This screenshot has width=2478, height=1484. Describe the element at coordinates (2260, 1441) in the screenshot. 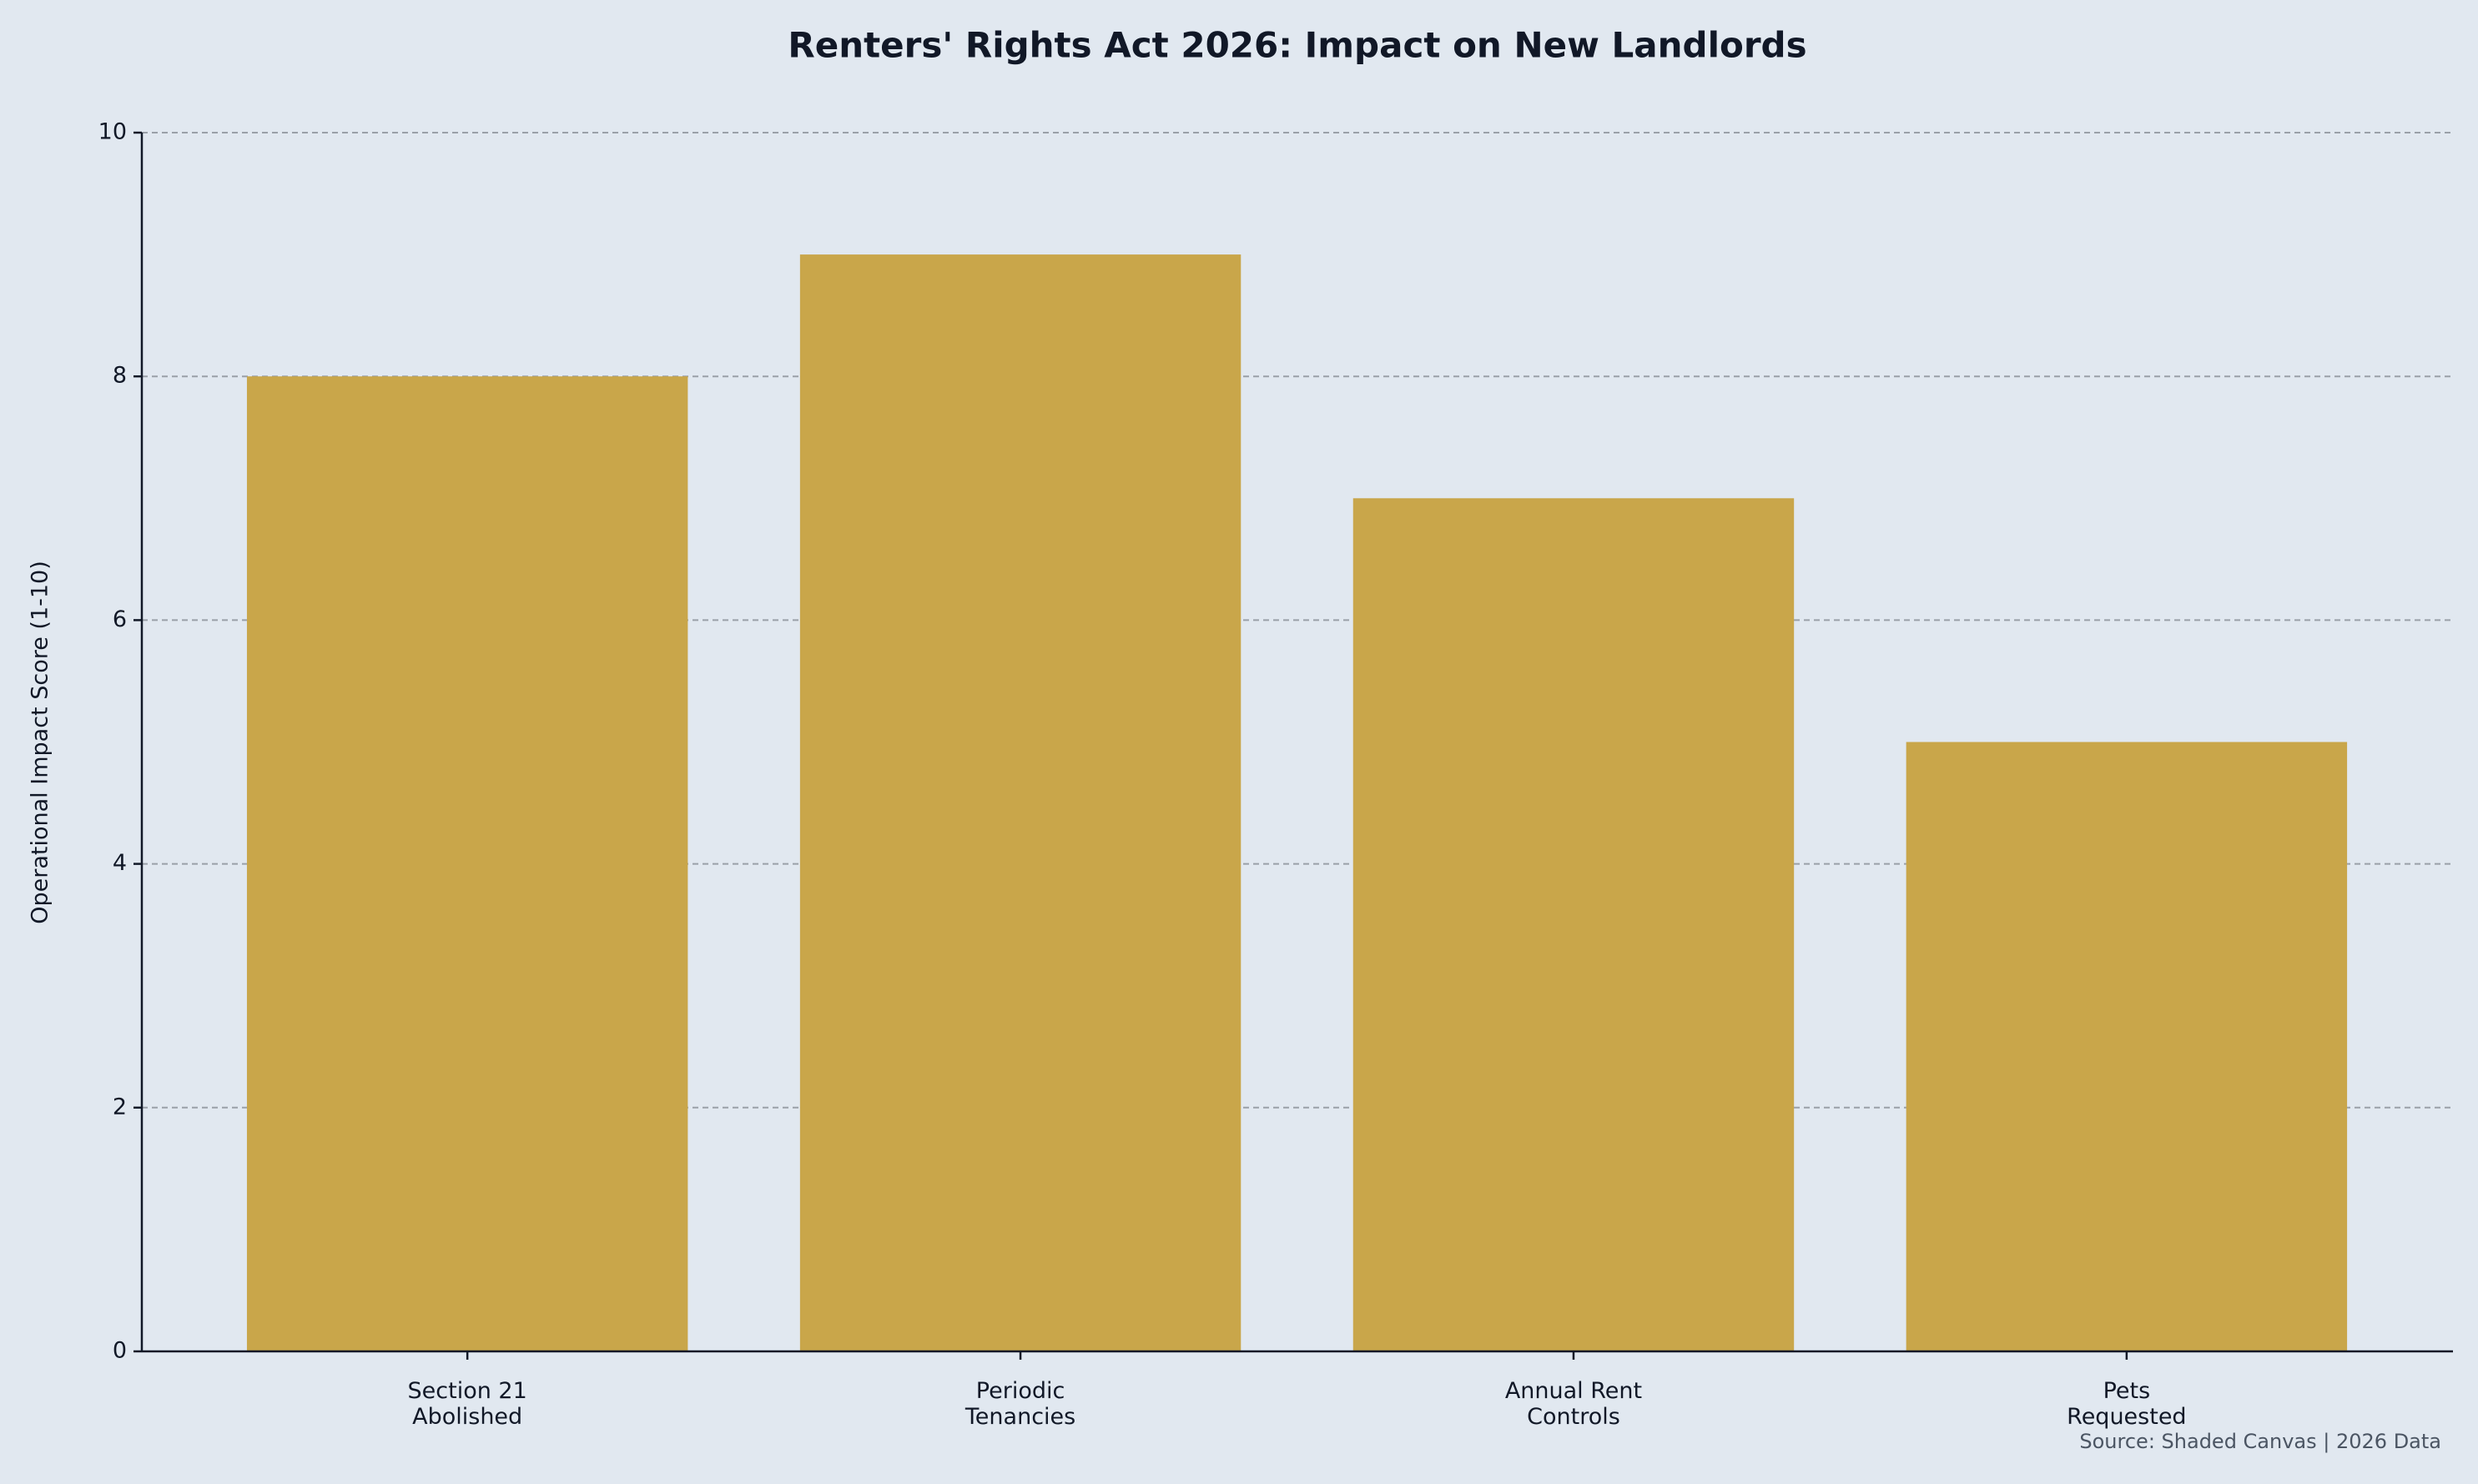

I see `source-note: Source: Shaded Canvas | 2026 Data` at that location.